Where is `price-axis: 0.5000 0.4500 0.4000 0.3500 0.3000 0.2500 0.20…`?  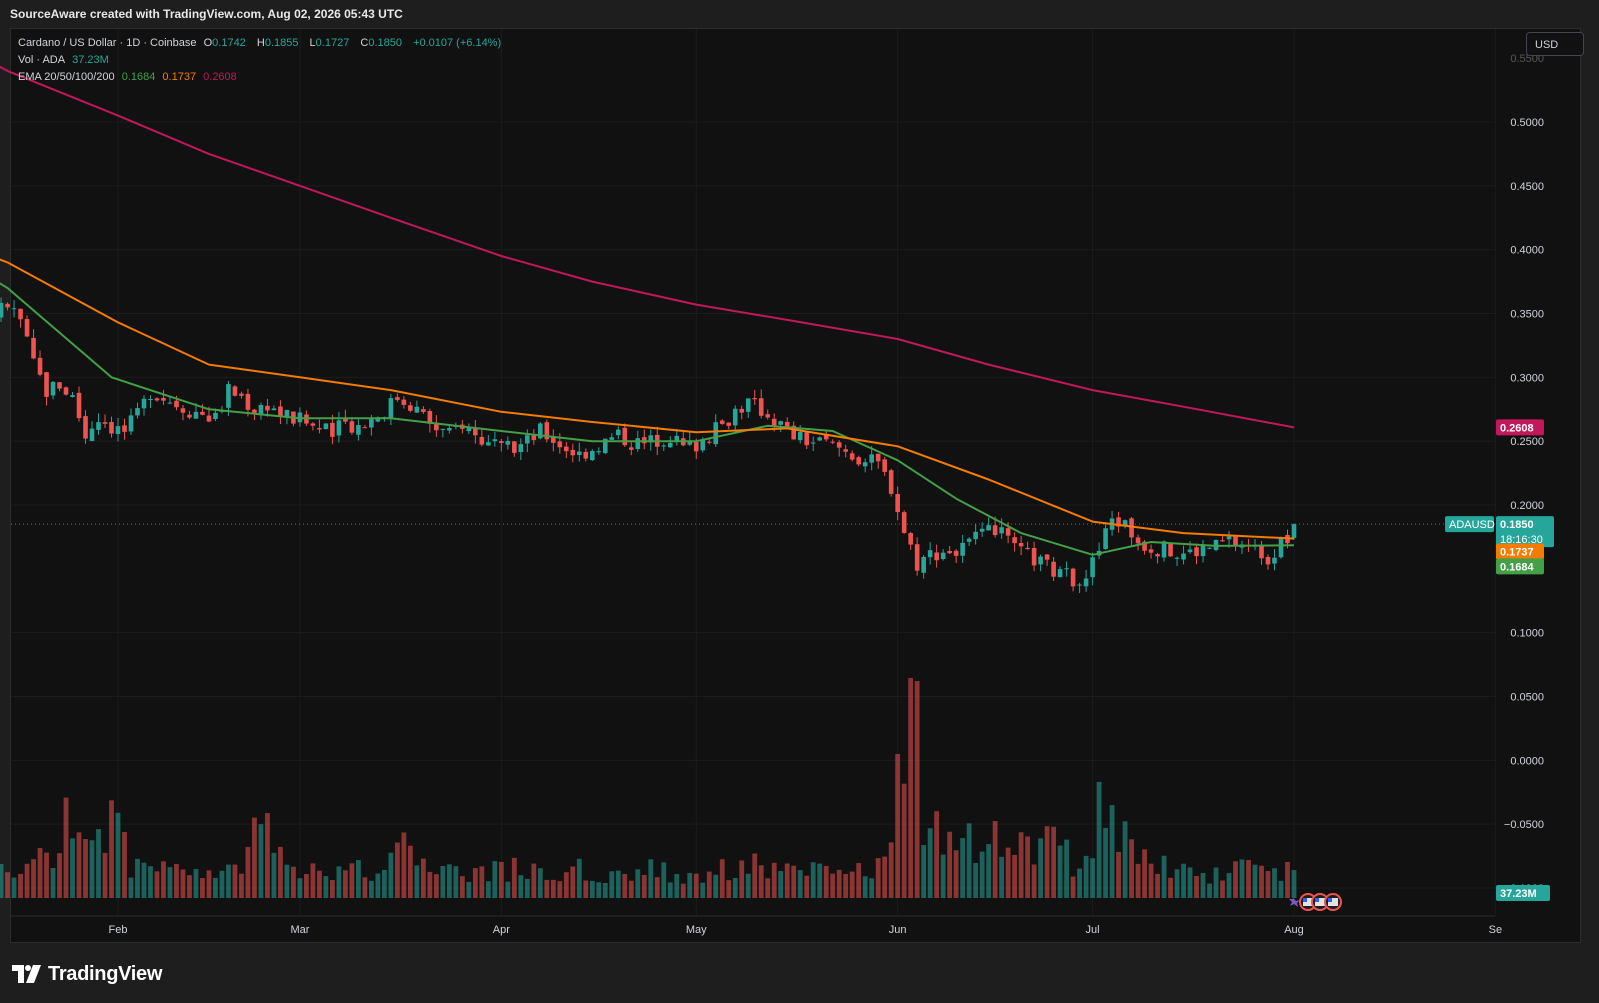
price-axis: 0.5000 0.4500 0.4000 0.3500 0.3000 0.2500 0.20… is located at coordinates (1524, 474).